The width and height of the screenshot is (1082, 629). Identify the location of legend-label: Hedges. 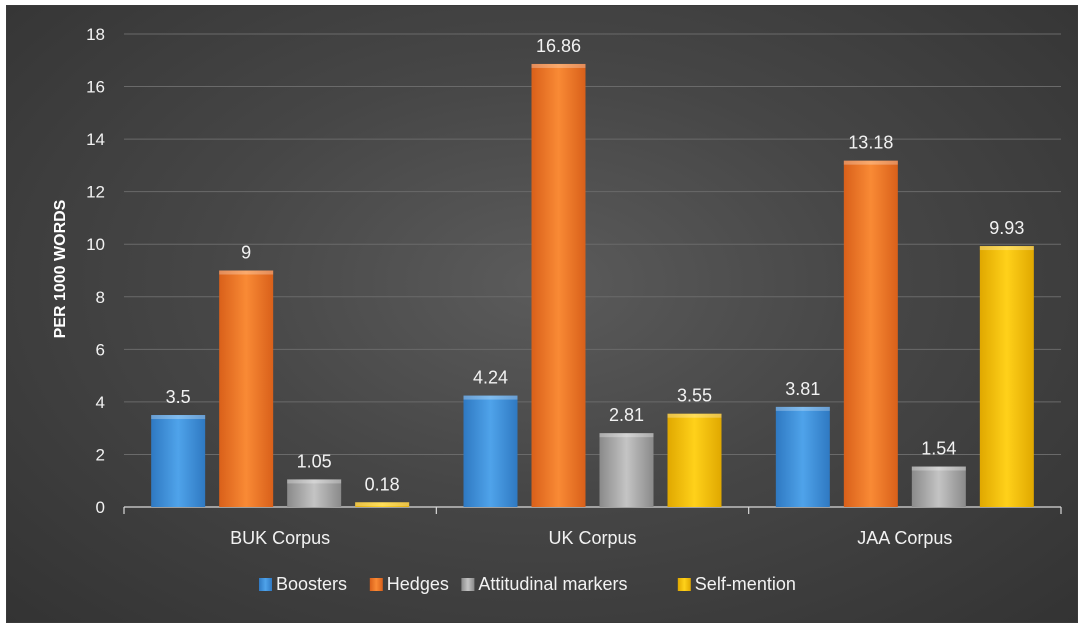
(418, 584).